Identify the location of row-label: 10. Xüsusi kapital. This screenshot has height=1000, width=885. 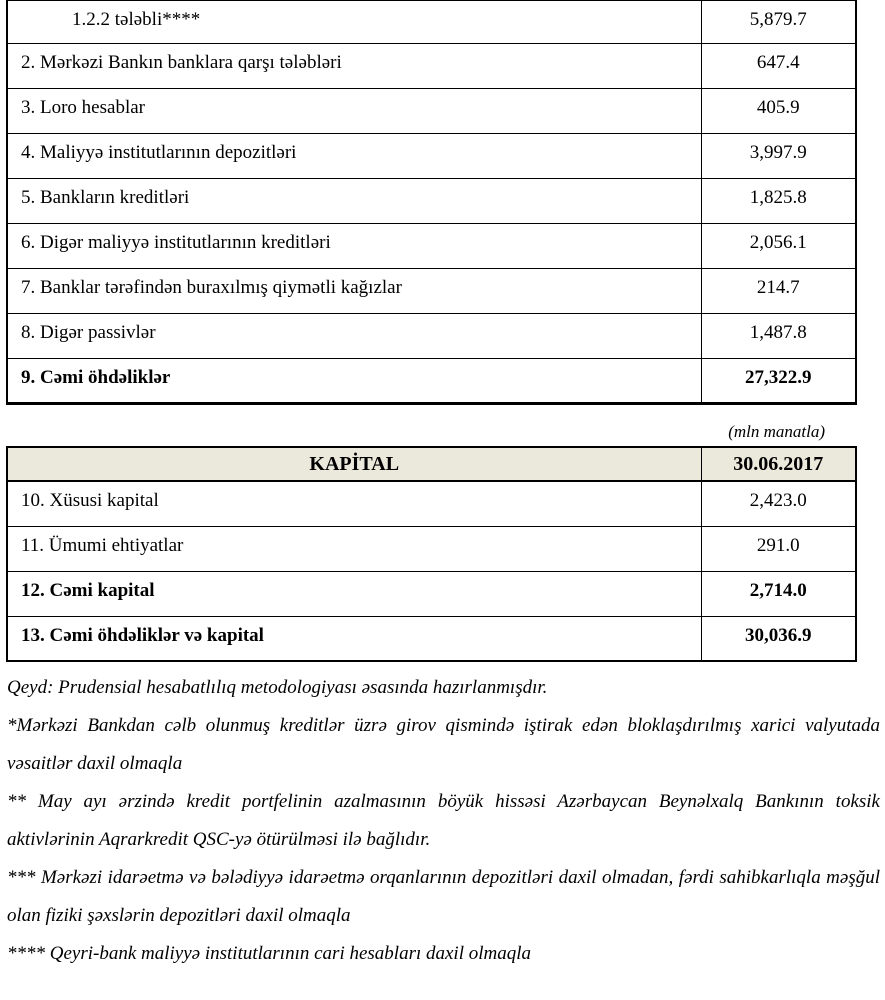
(354, 503).